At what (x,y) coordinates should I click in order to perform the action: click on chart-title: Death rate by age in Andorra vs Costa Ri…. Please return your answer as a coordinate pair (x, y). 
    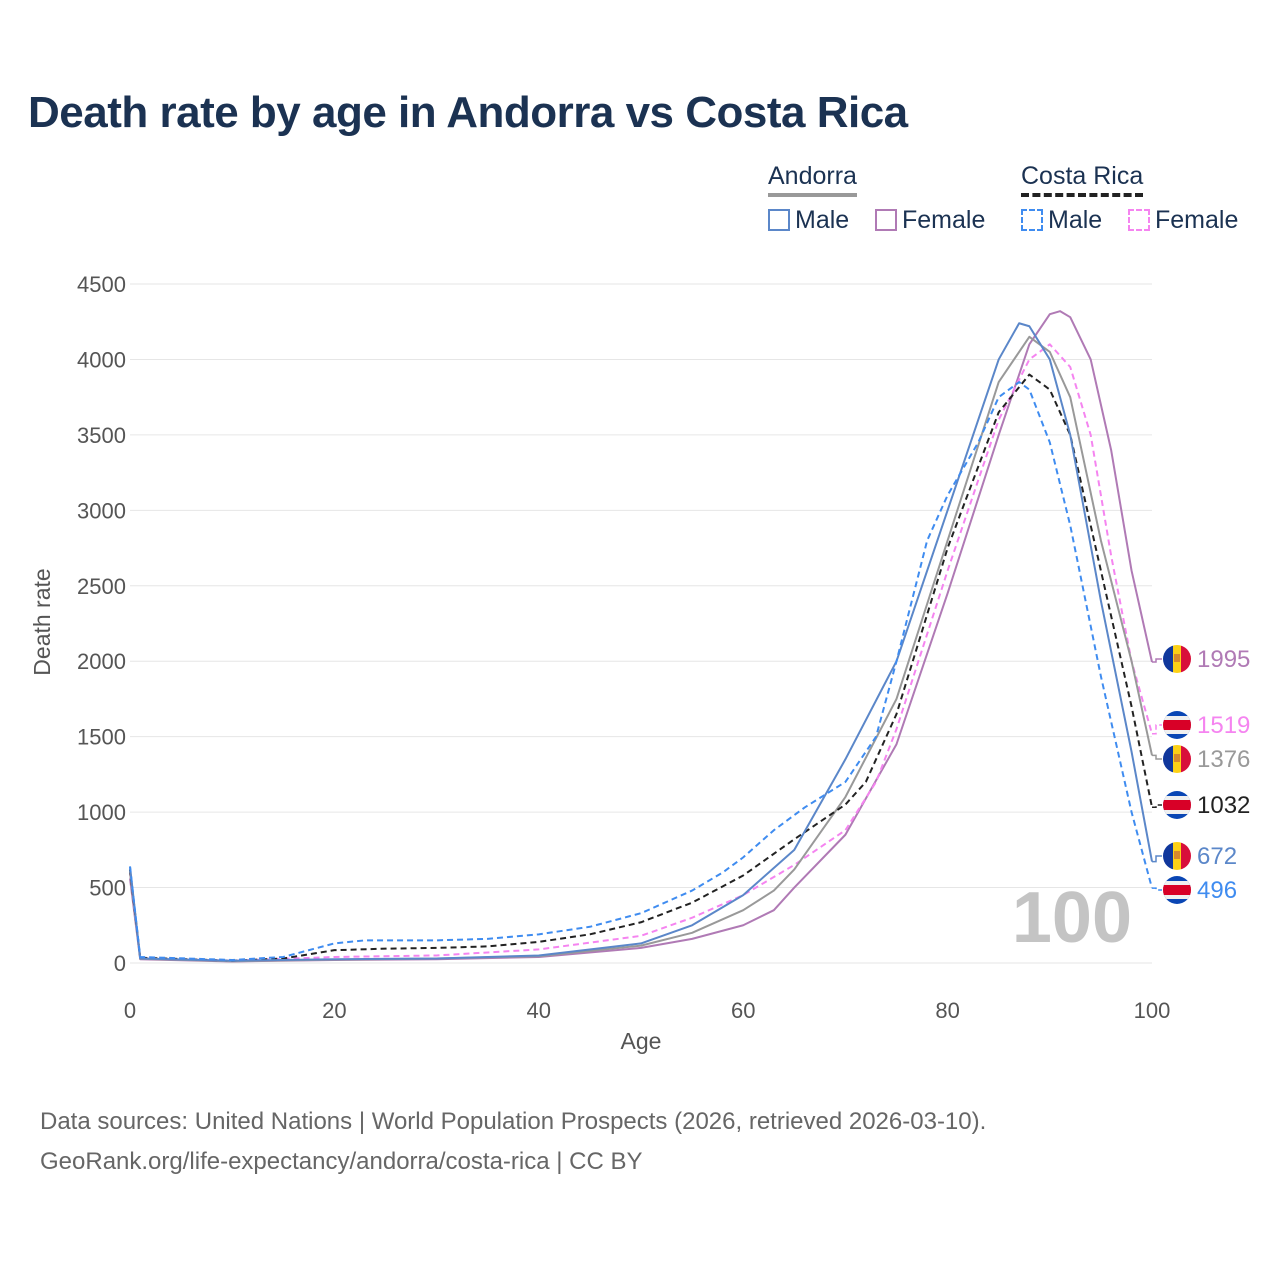
    Looking at the image, I should click on (468, 112).